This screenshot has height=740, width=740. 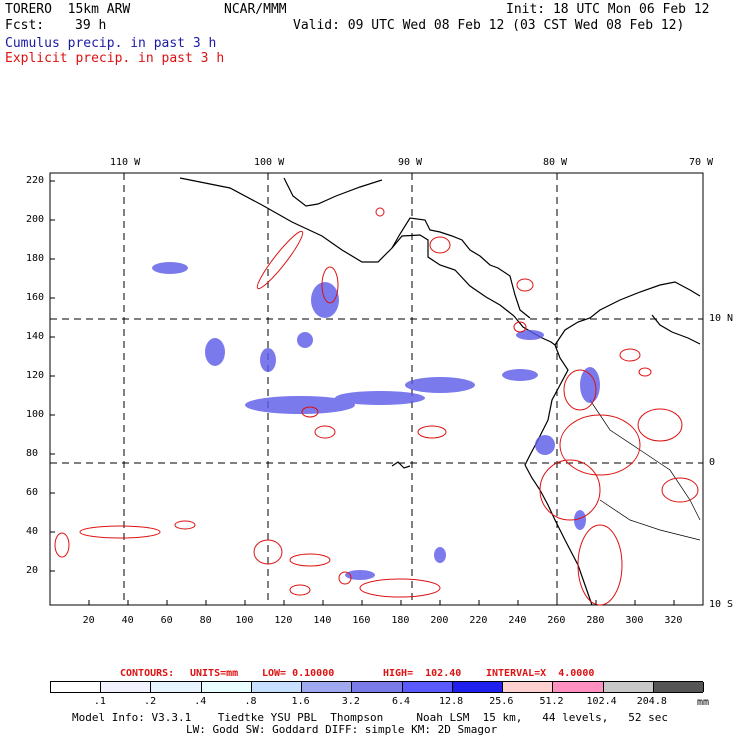 What do you see at coordinates (99, 701) in the screenshot?
I see `colorbar-label: .1` at bounding box center [99, 701].